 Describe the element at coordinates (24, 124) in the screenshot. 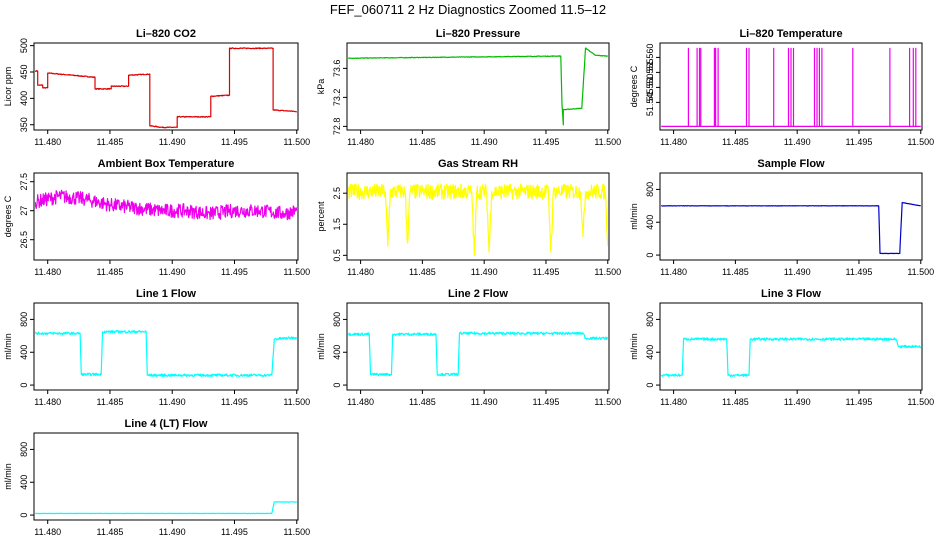

I see `y-tick-label: 350` at that location.